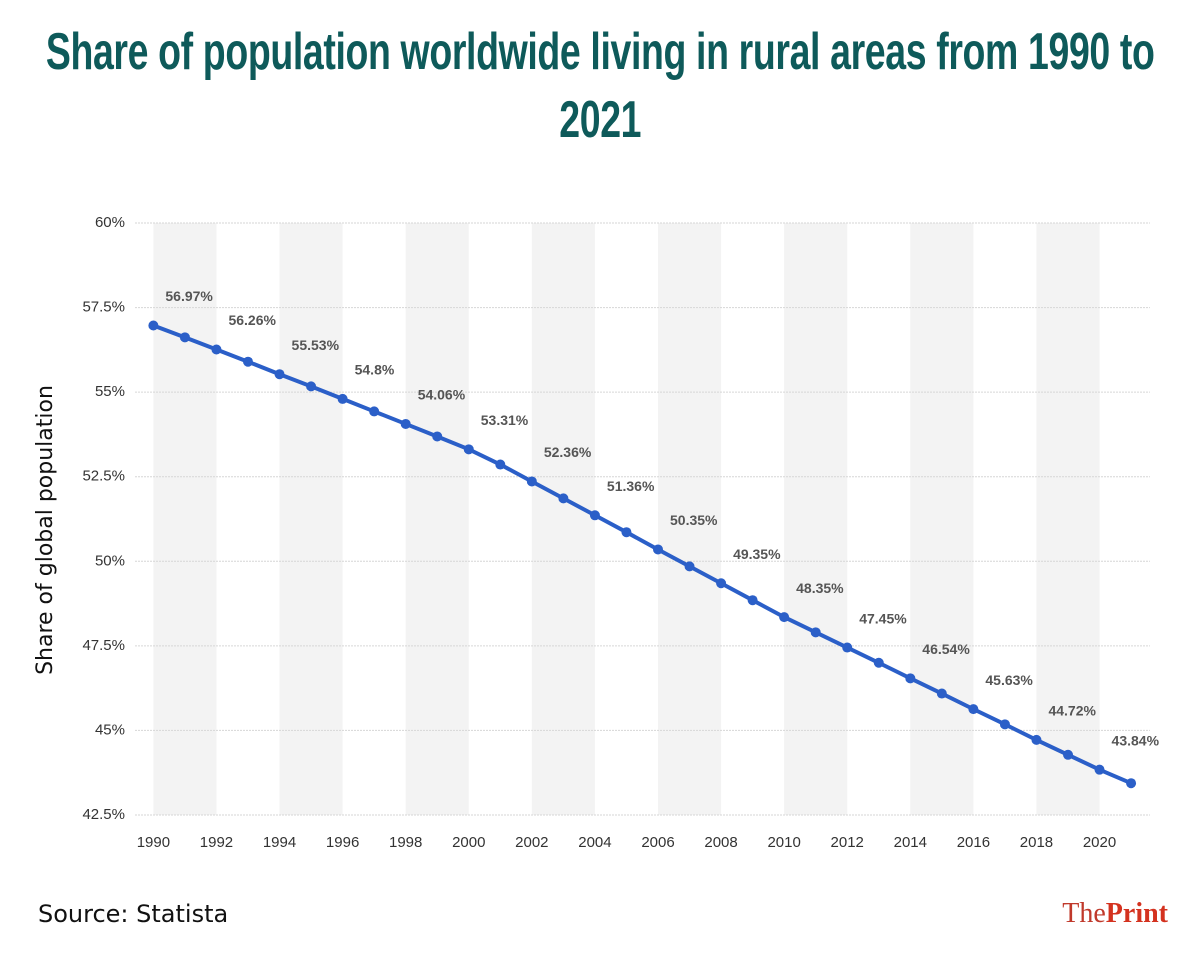 The width and height of the screenshot is (1200, 960). What do you see at coordinates (1036, 842) in the screenshot?
I see `x-tick-label: 2018` at bounding box center [1036, 842].